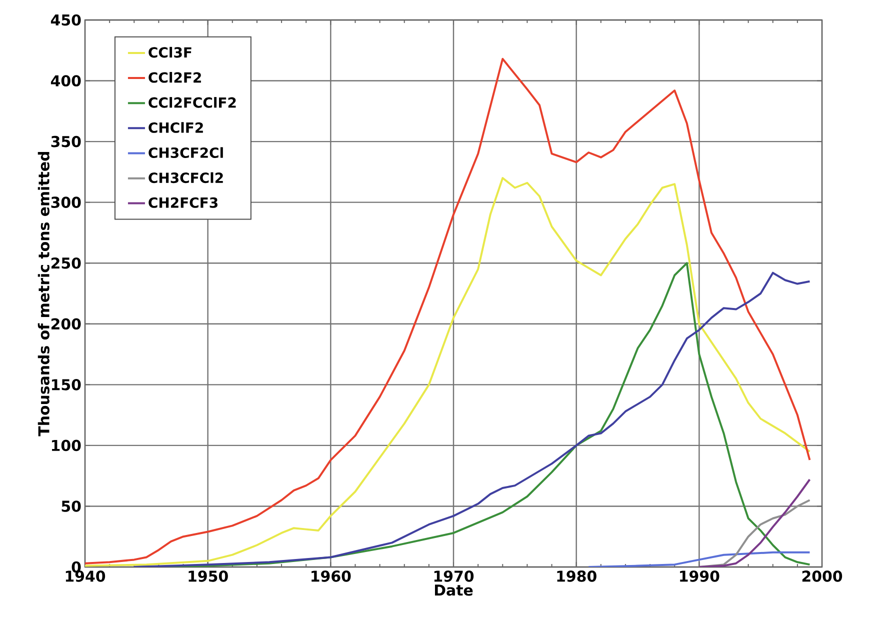 This screenshot has height=638, width=889. I want to click on legend-label: CCl3F, so click(170, 52).